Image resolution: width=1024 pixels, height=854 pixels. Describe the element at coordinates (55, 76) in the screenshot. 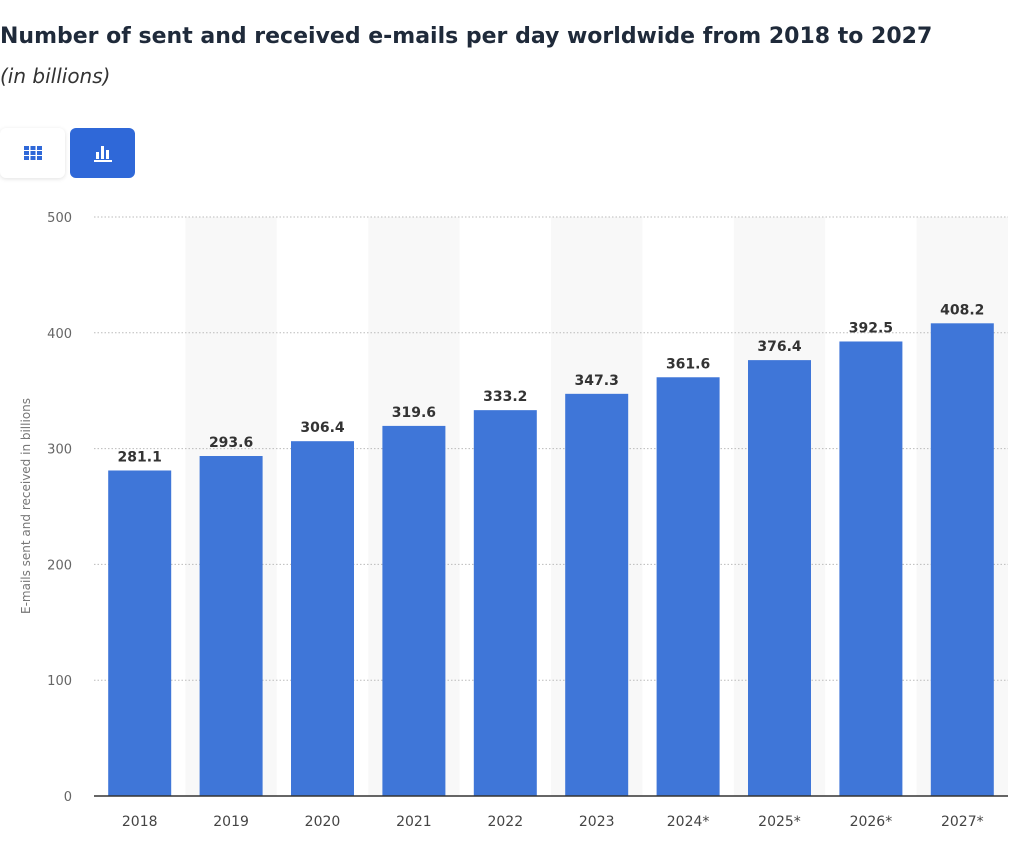

I see `page-subtitle: (in billions)` at that location.